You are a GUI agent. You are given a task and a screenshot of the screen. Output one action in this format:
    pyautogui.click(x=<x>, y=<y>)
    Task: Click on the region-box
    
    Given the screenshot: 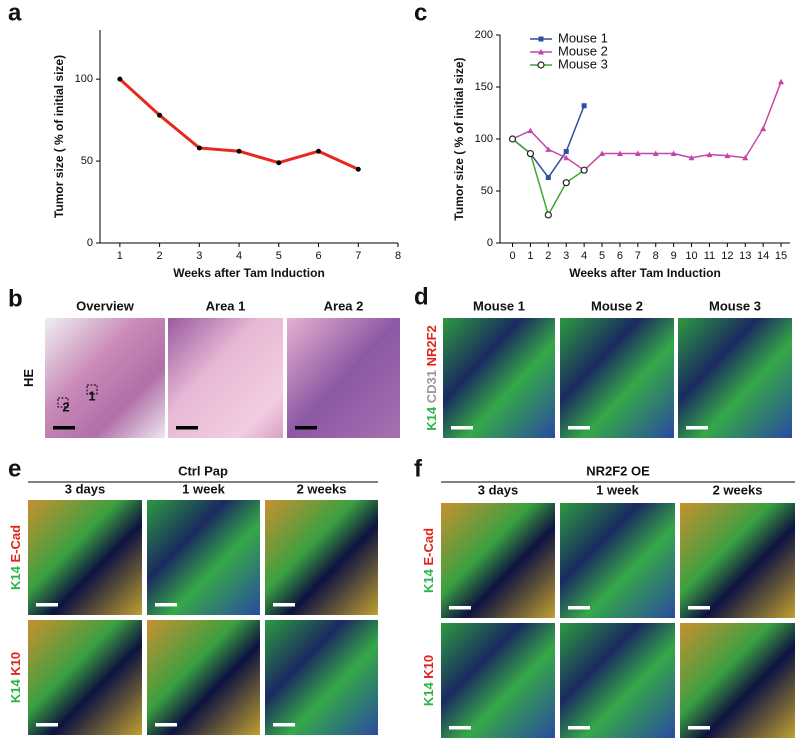 What is the action you would take?
    pyautogui.click(x=63, y=402)
    